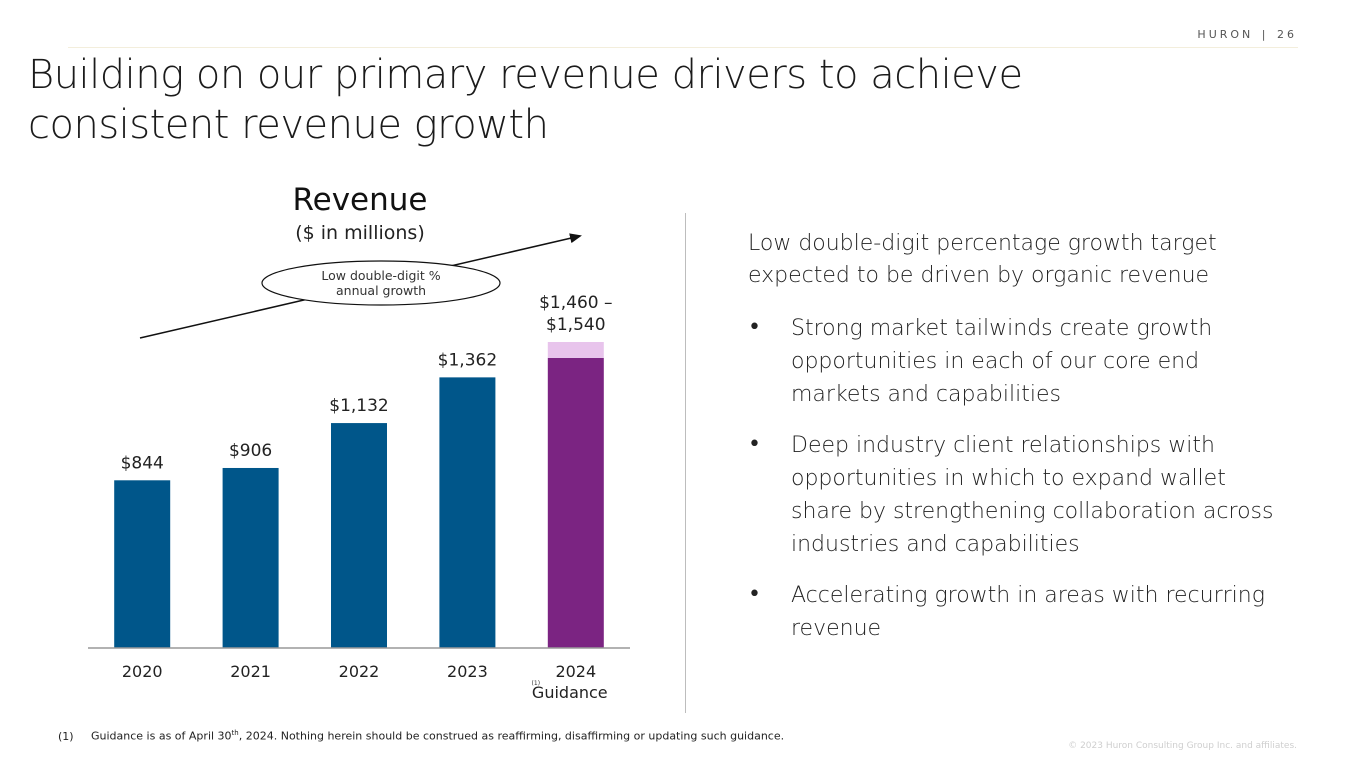 This screenshot has height=768, width=1365. I want to click on annotation-text: annual growth, so click(381, 290).